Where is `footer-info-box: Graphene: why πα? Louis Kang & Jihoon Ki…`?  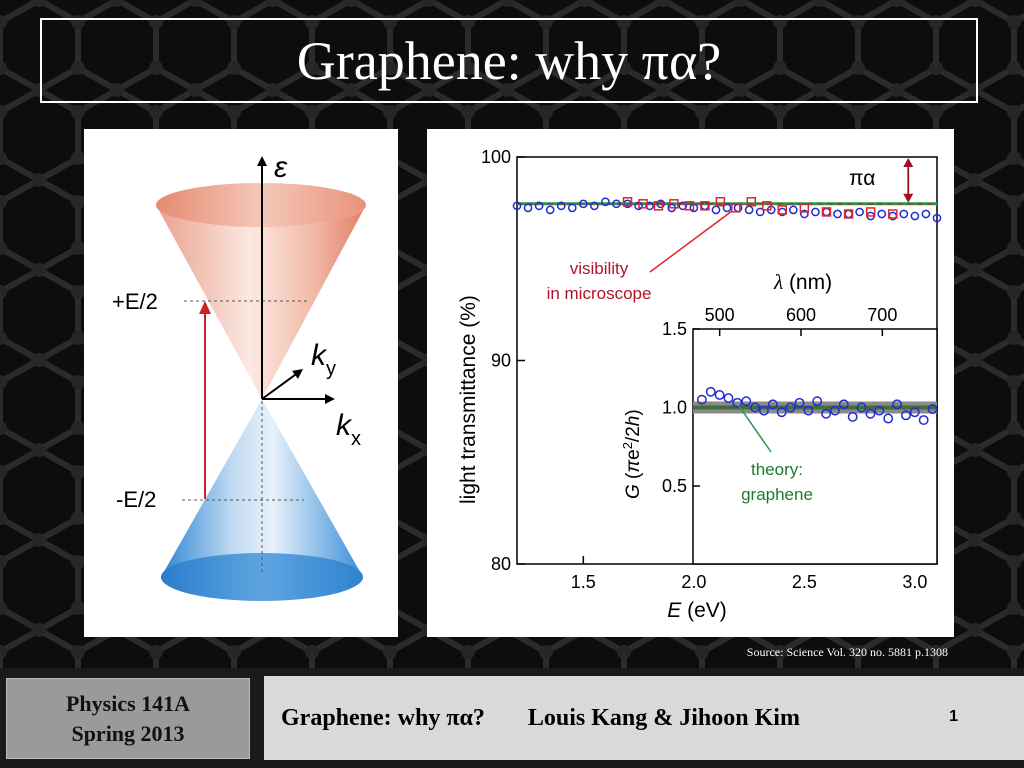
footer-info-box: Graphene: why πα? Louis Kang & Jihoon Ki… is located at coordinates (644, 718).